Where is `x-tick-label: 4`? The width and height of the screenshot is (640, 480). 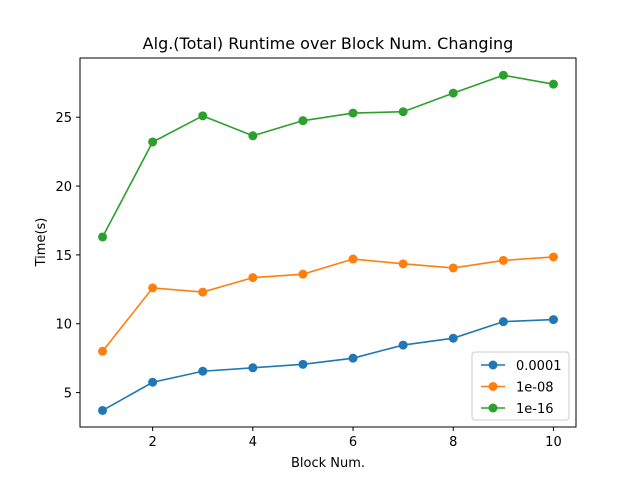 x-tick-label: 4 is located at coordinates (253, 442).